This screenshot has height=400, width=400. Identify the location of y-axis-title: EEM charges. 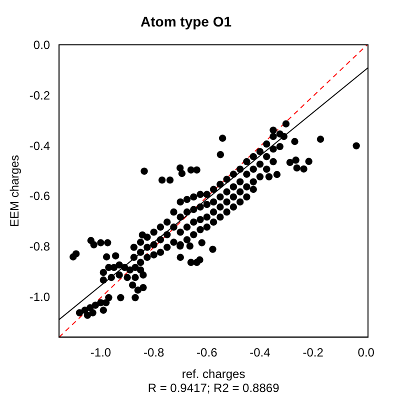
(15, 191).